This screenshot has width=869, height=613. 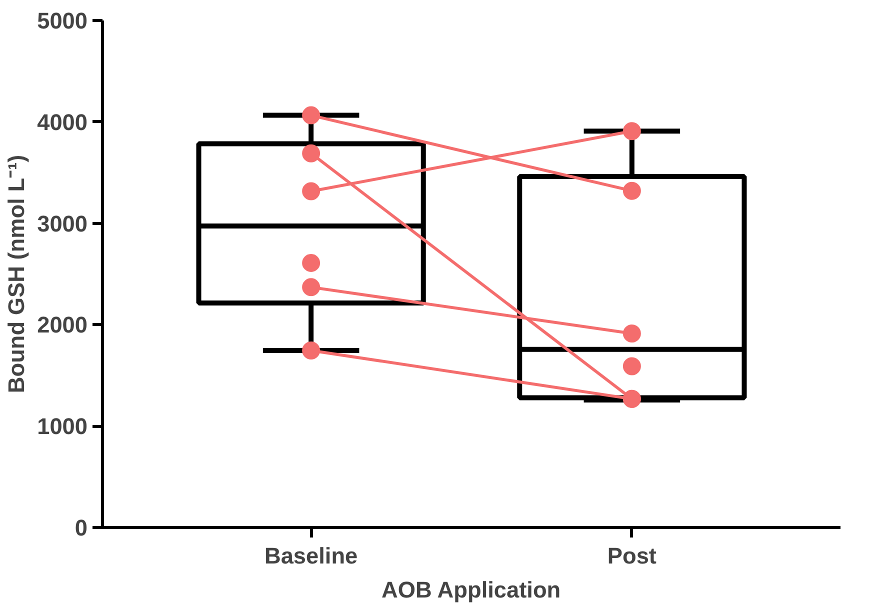 I want to click on y-tick-label: 0, so click(x=81, y=527).